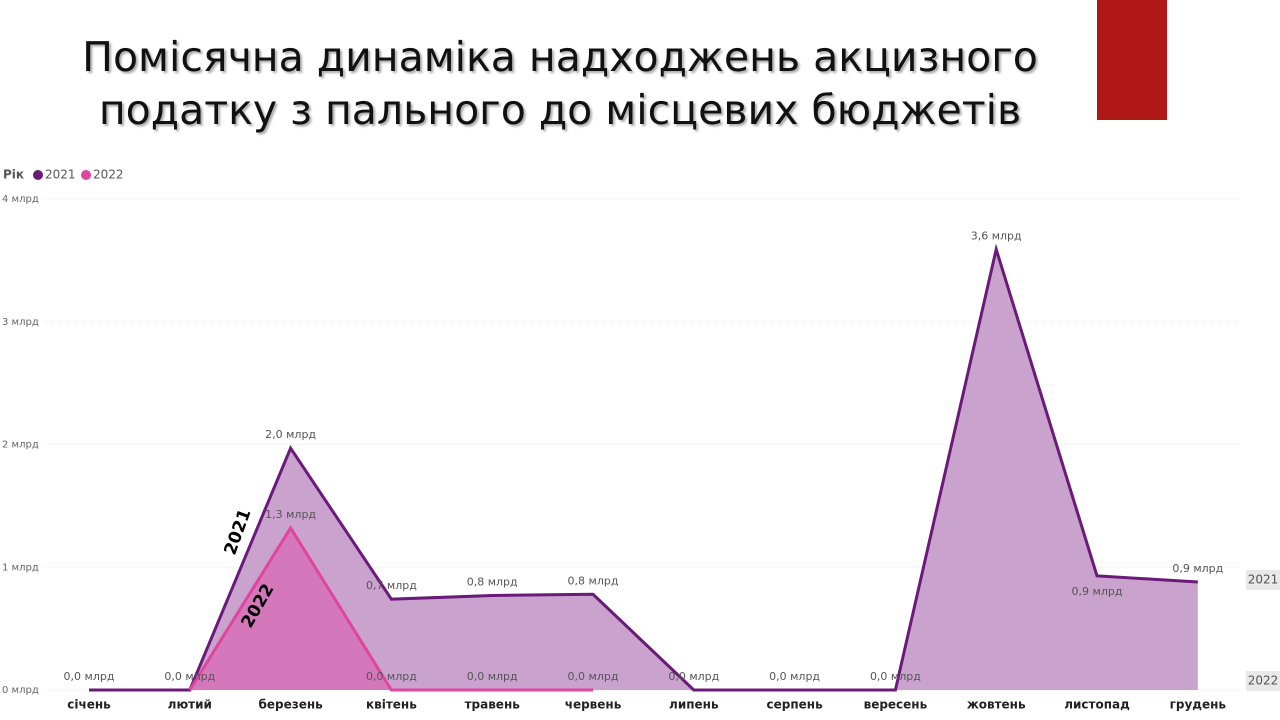 This screenshot has height=720, width=1280. What do you see at coordinates (290, 434) in the screenshot?
I see `data-label: 2,0 млрд` at bounding box center [290, 434].